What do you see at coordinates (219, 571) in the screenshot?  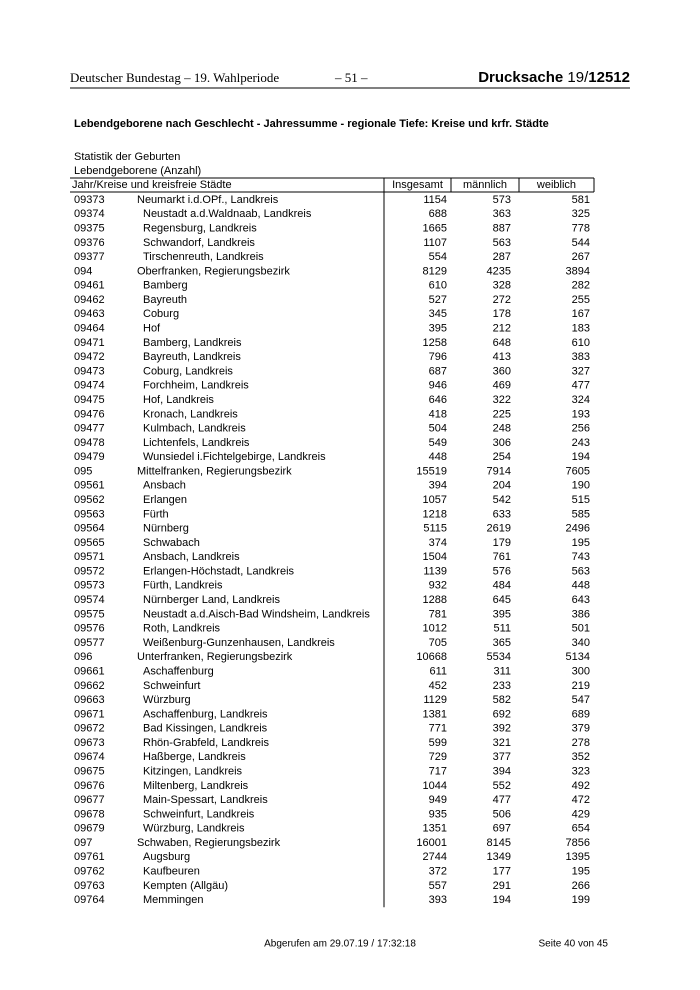 I see `region-name: Erlangen-Höchstadt, Landkreis` at bounding box center [219, 571].